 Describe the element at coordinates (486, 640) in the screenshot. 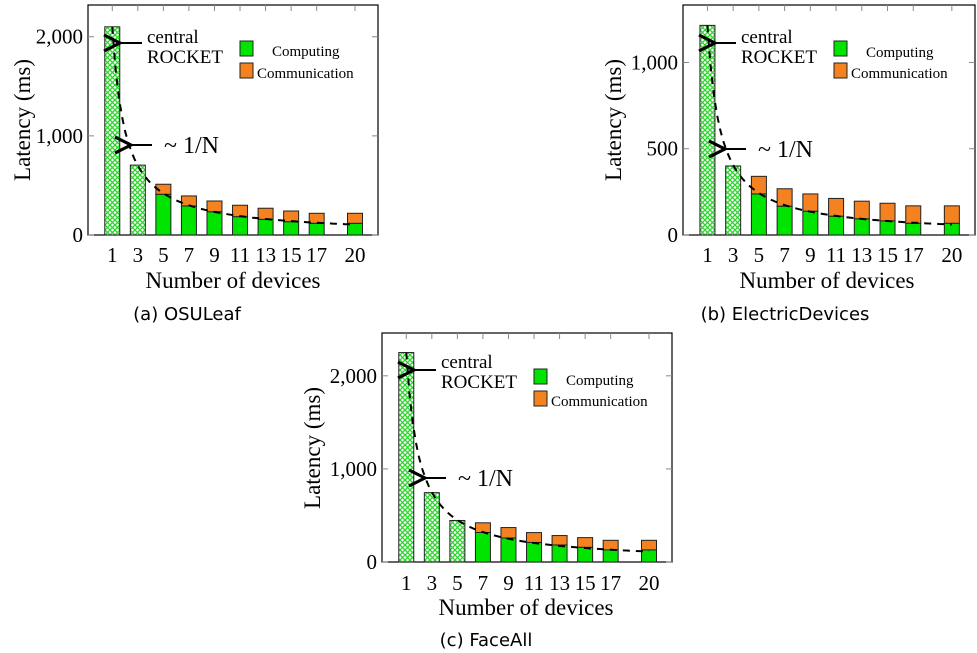

I see `chart-caption: (c) FaceAll` at that location.